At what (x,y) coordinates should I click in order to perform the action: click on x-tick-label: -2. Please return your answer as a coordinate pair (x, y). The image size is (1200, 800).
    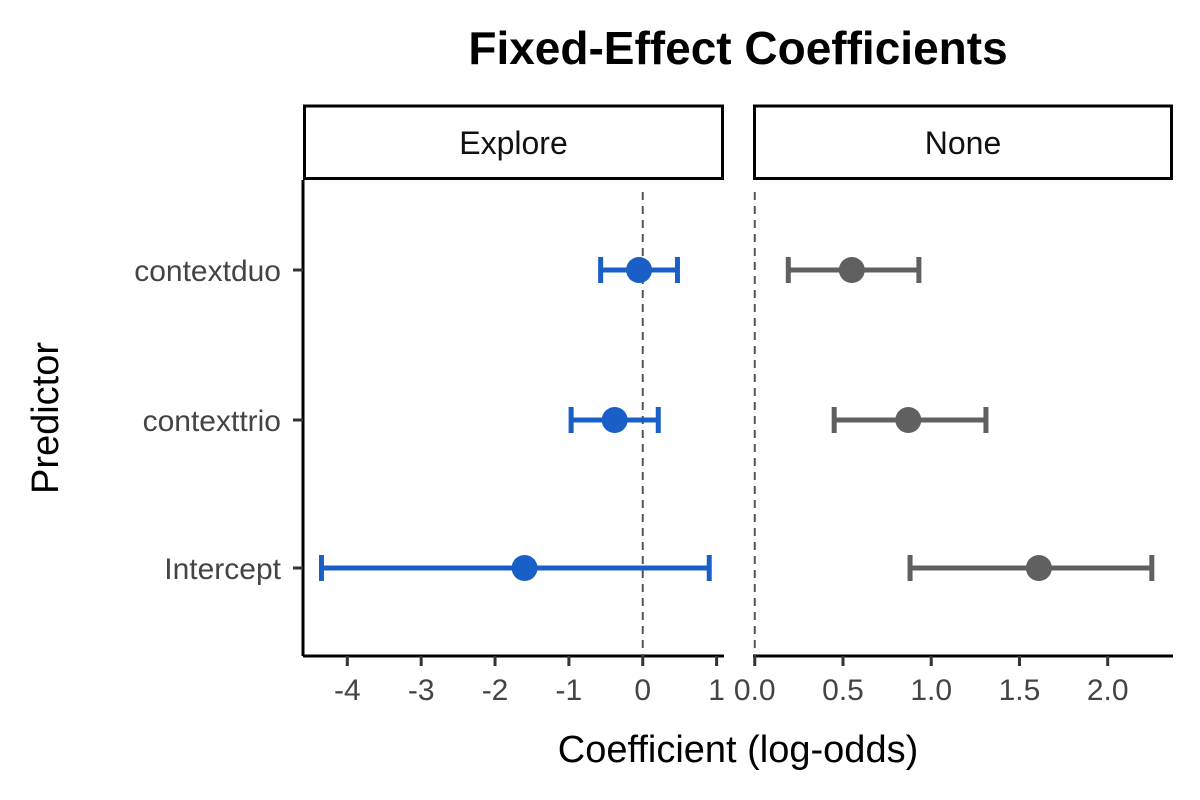
    Looking at the image, I should click on (495, 690).